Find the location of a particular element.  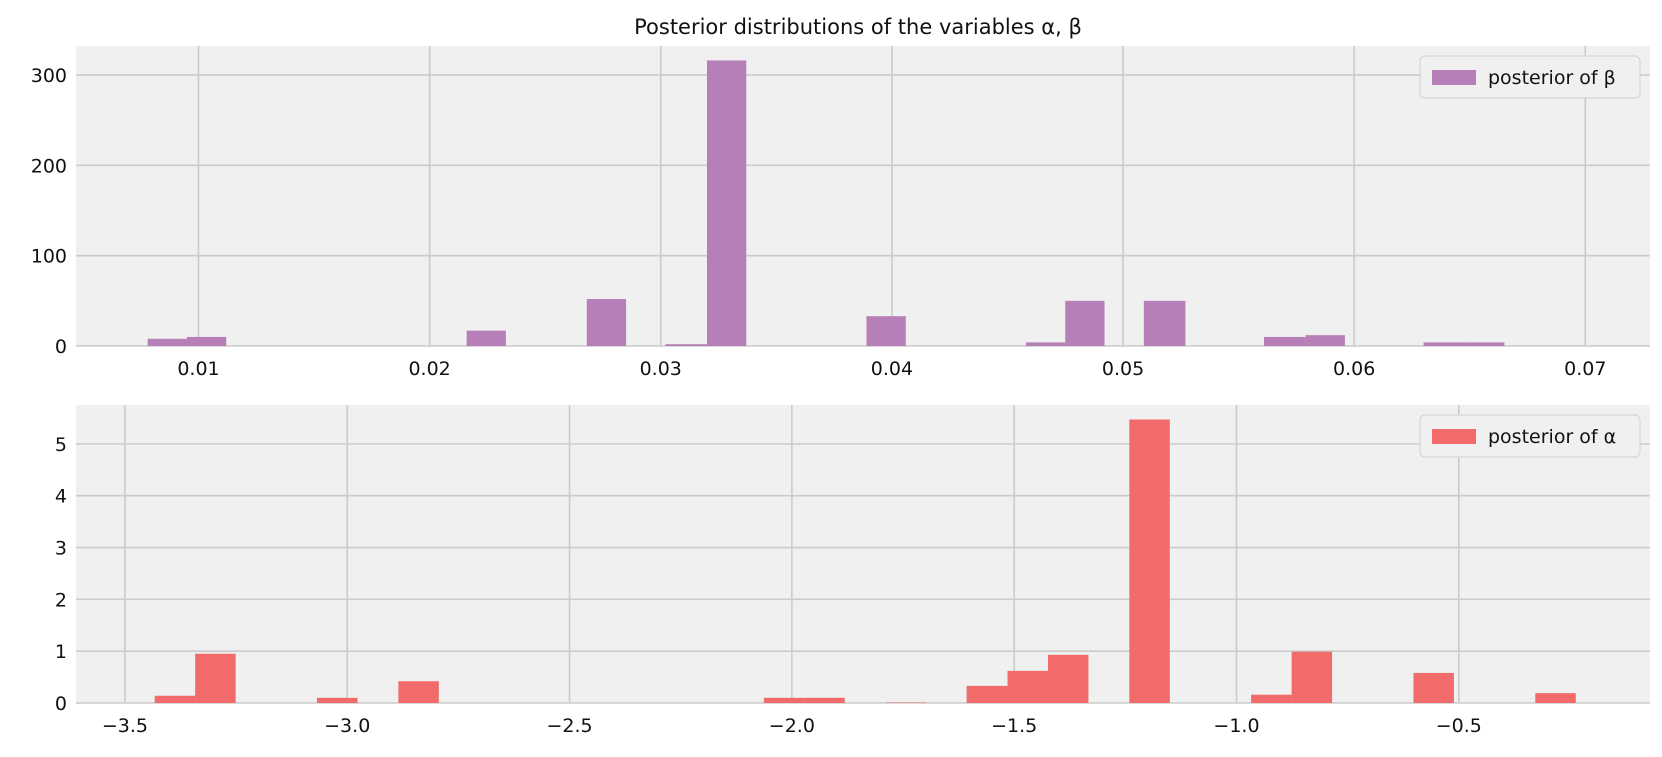

panel-2-x-tick-label: −2.5 is located at coordinates (569, 726).